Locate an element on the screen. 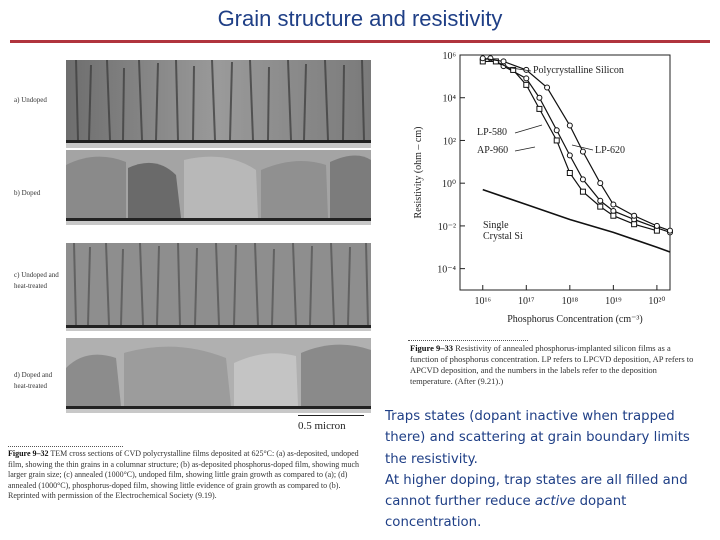 This screenshot has height=540, width=720. y-tick-label: 10⁻⁴ is located at coordinates (446, 270).